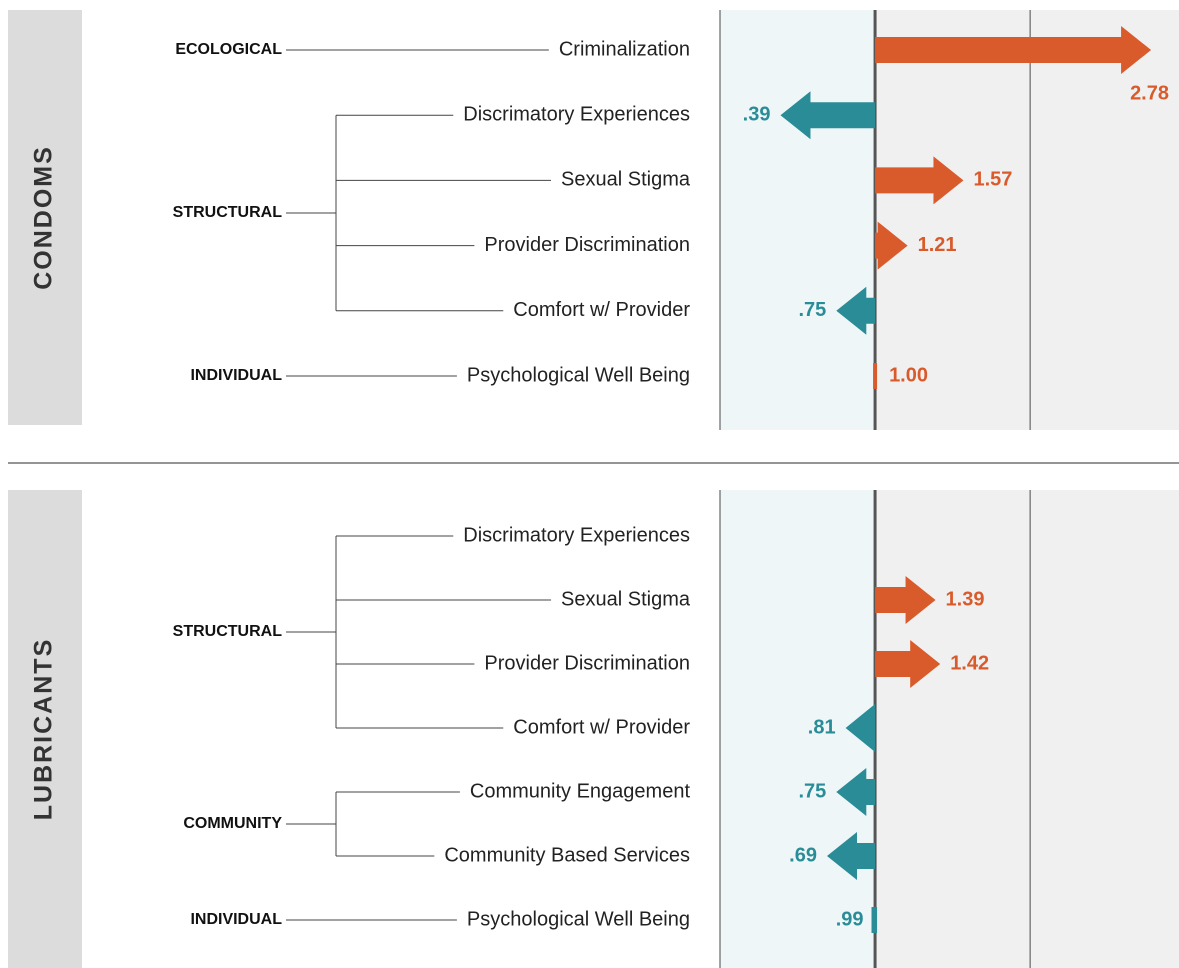  Describe the element at coordinates (908, 375) in the screenshot. I see `value-label: 1.00` at that location.